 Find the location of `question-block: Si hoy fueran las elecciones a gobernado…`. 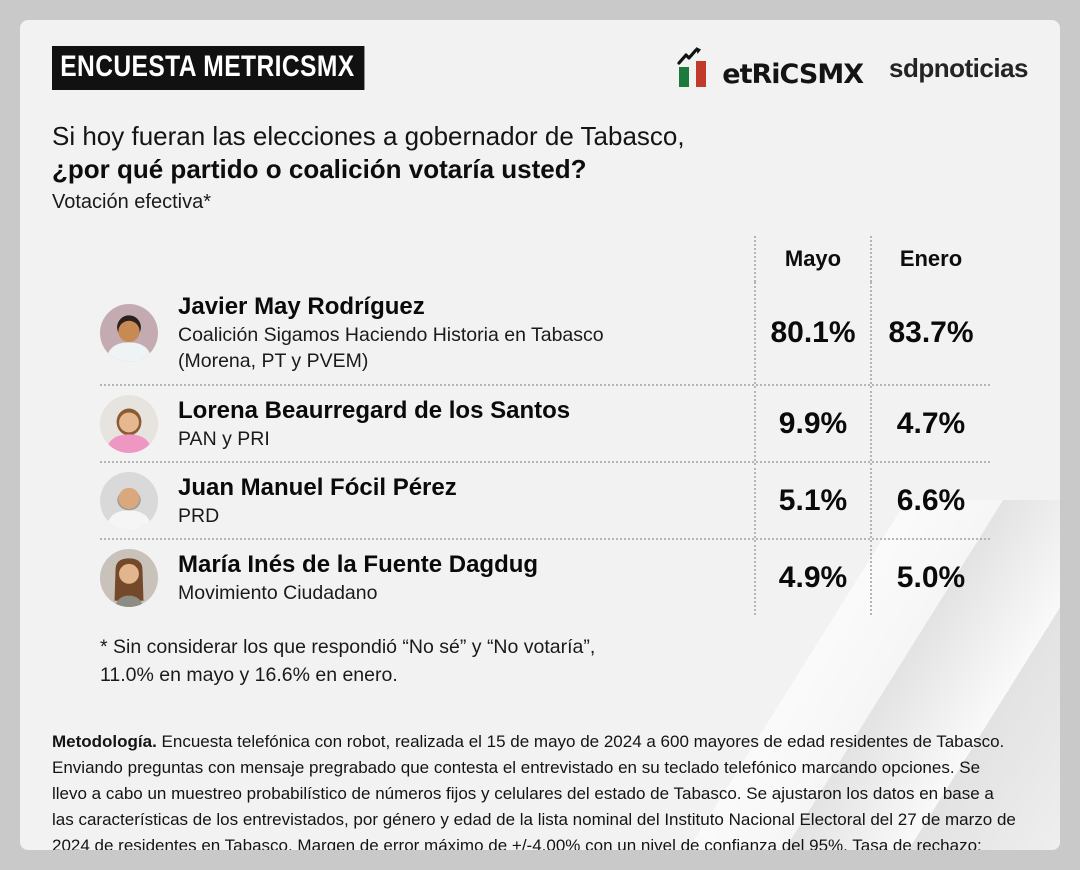

question-block: Si hoy fueran las elecciones a gobernado… is located at coordinates (540, 167).